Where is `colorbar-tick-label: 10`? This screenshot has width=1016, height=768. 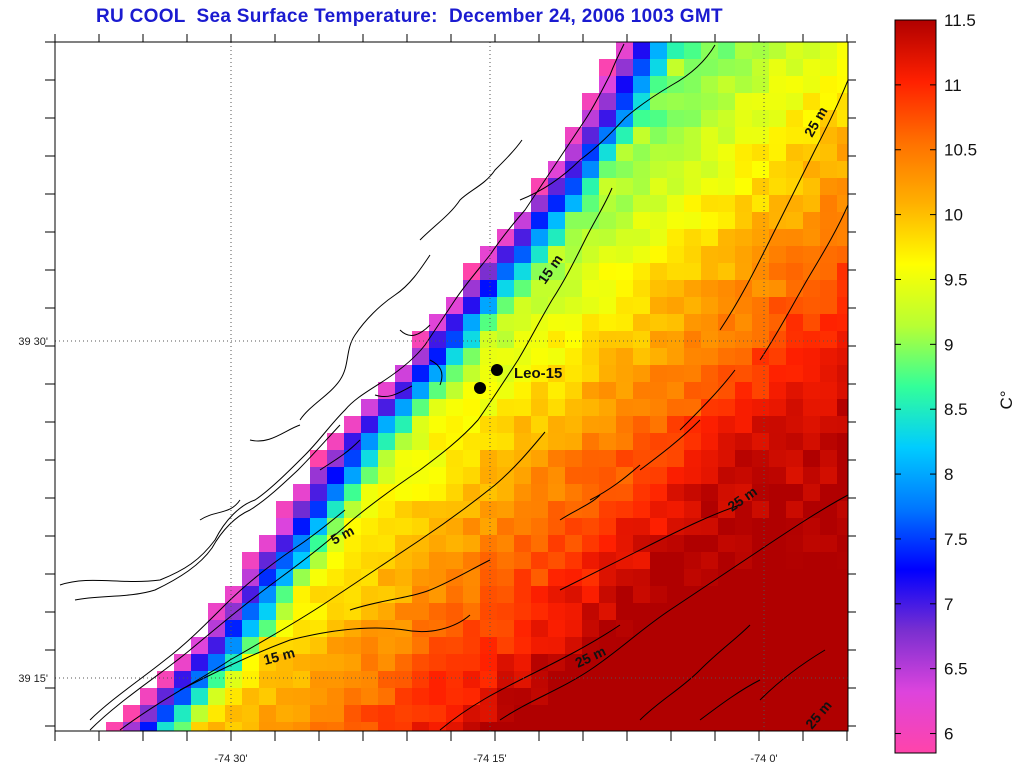
colorbar-tick-label: 10 is located at coordinates (953, 215).